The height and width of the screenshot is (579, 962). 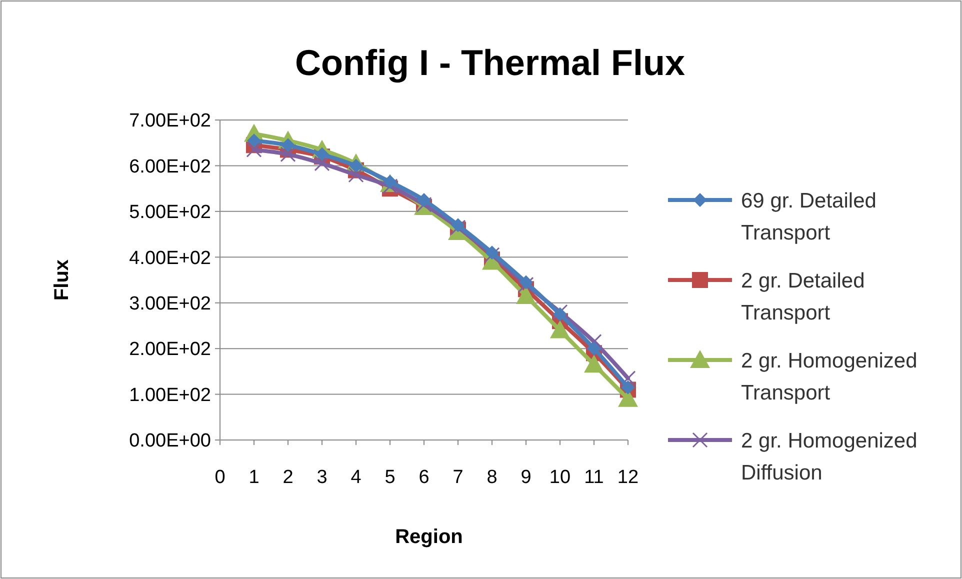 I want to click on y-tick-label: 0.00E+00, so click(x=170, y=441).